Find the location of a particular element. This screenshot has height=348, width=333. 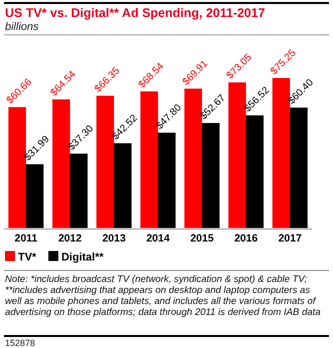

x-tick-label: 2013 is located at coordinates (114, 238).